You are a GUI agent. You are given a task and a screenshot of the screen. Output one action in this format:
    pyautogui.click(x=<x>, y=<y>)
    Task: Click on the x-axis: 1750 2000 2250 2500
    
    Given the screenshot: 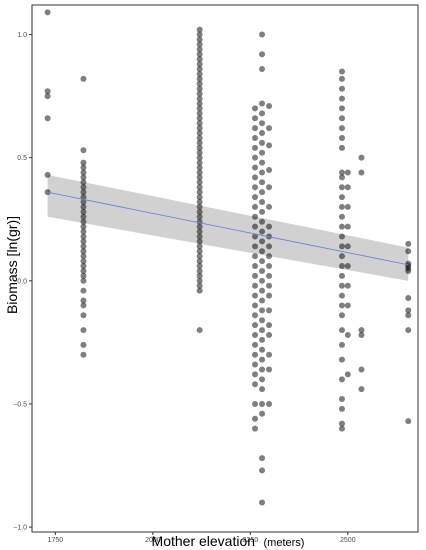 What is the action you would take?
    pyautogui.click(x=202, y=538)
    